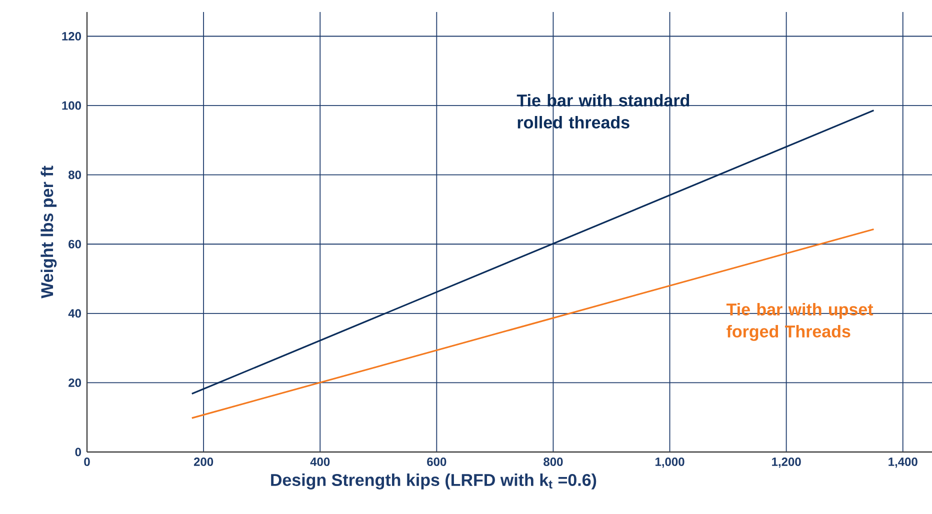 The image size is (932, 514). What do you see at coordinates (74, 382) in the screenshot?
I see `y-tick-label: 20` at bounding box center [74, 382].